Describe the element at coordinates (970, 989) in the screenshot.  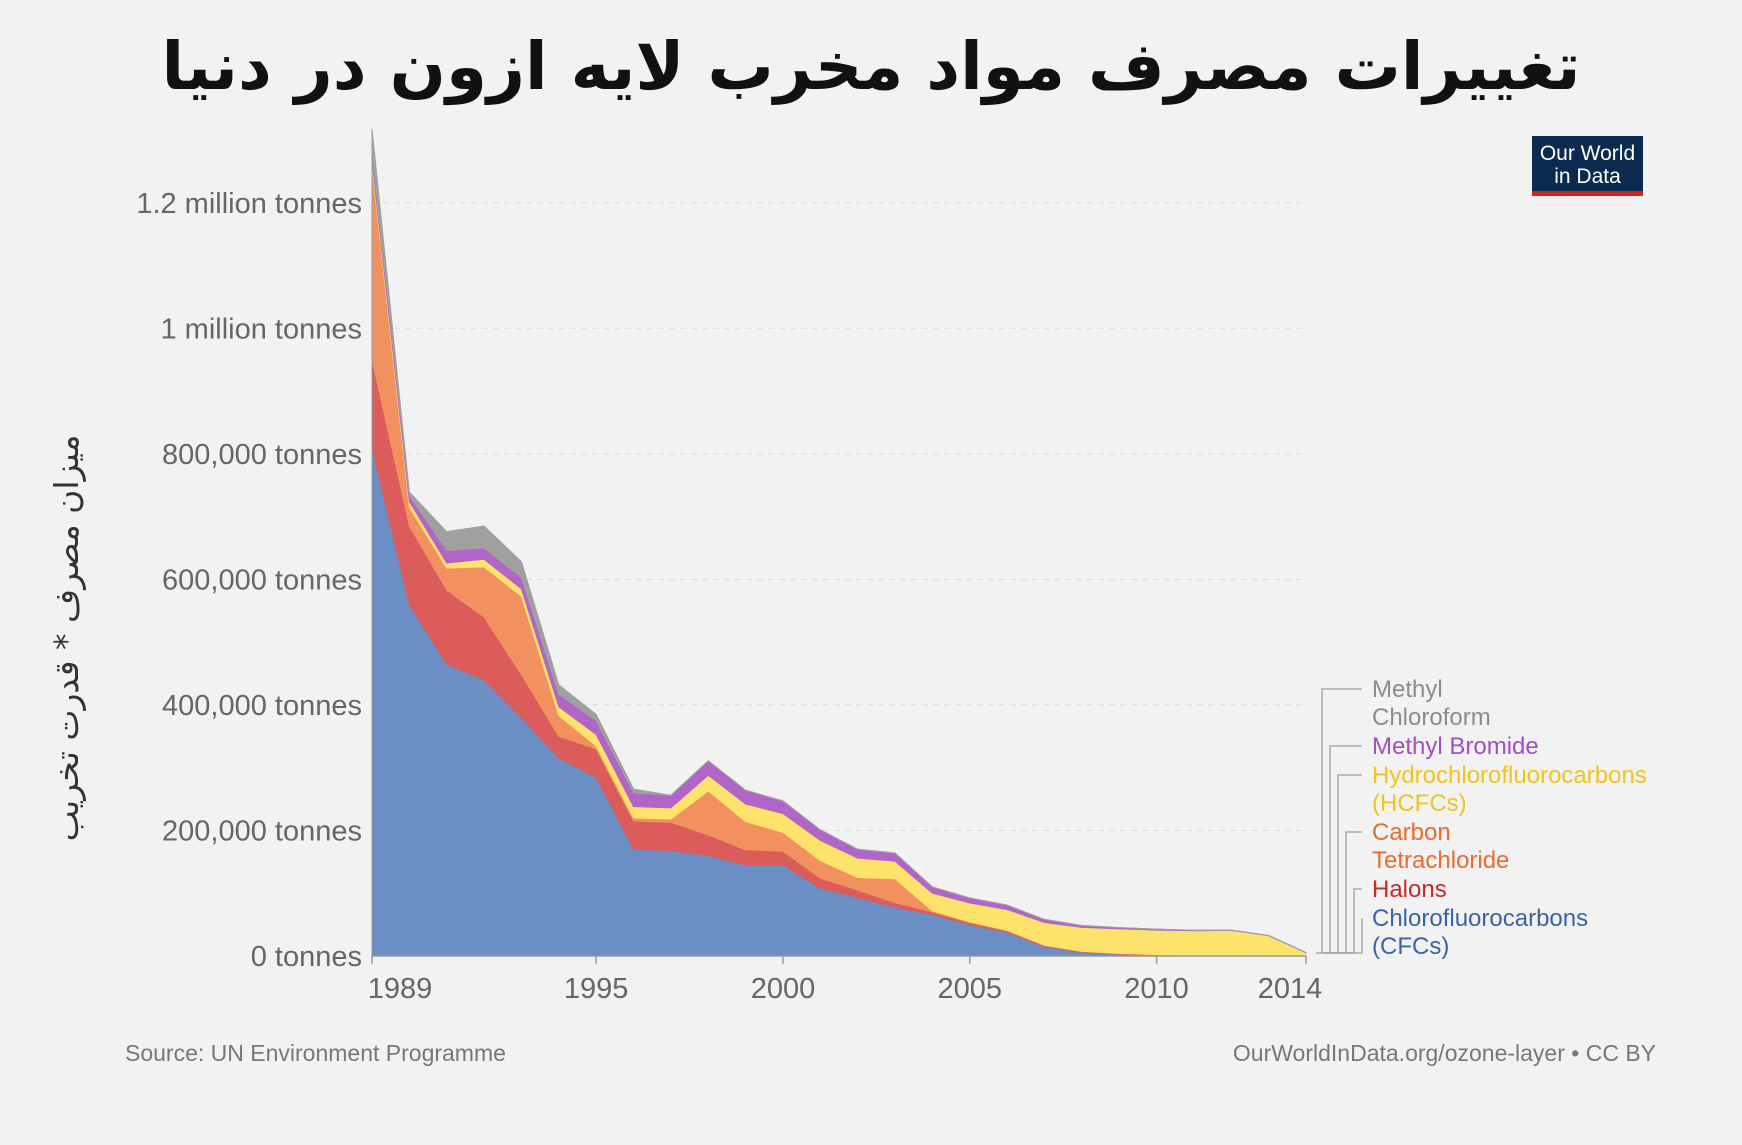
I see `x-tick-label: 2005` at that location.